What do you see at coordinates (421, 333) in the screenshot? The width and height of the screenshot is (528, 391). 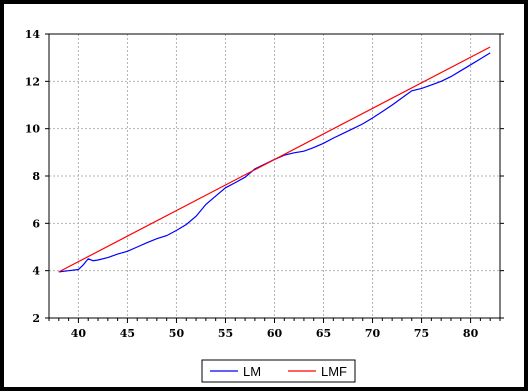 I see `x-tick-label: 75` at bounding box center [421, 333].